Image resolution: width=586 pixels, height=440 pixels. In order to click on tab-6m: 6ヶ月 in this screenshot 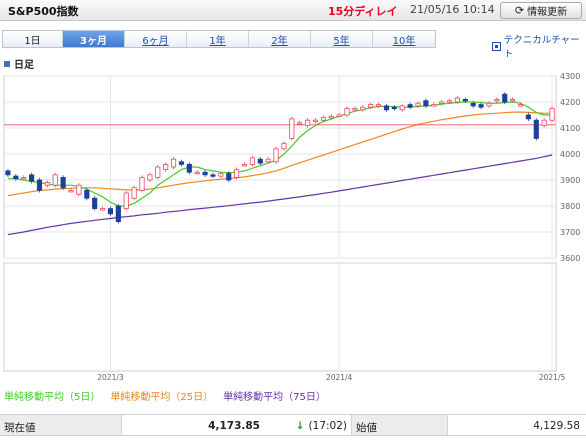, I will do `click(156, 39)`.